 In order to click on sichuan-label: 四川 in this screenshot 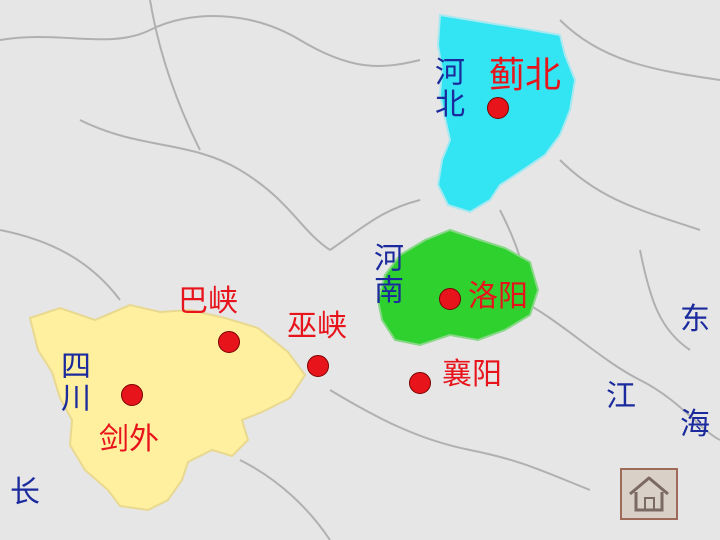, I will do `click(72, 382)`.